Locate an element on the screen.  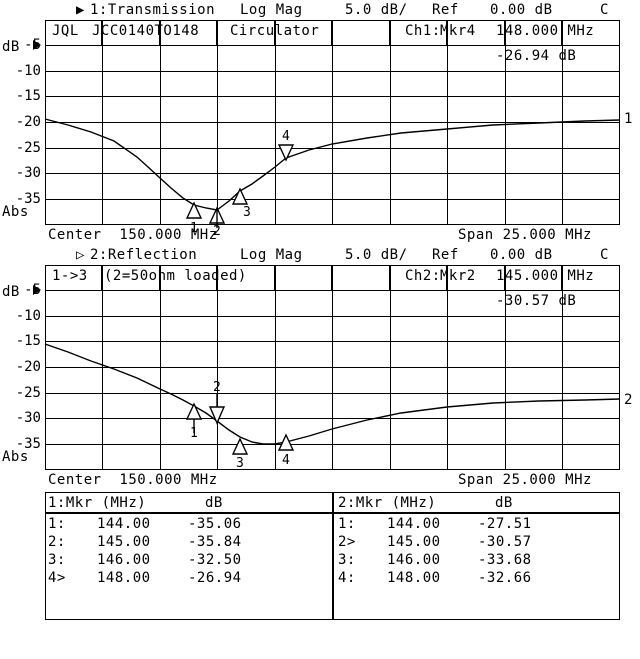
marker-table-2-header-value: dB is located at coordinates (504, 503).